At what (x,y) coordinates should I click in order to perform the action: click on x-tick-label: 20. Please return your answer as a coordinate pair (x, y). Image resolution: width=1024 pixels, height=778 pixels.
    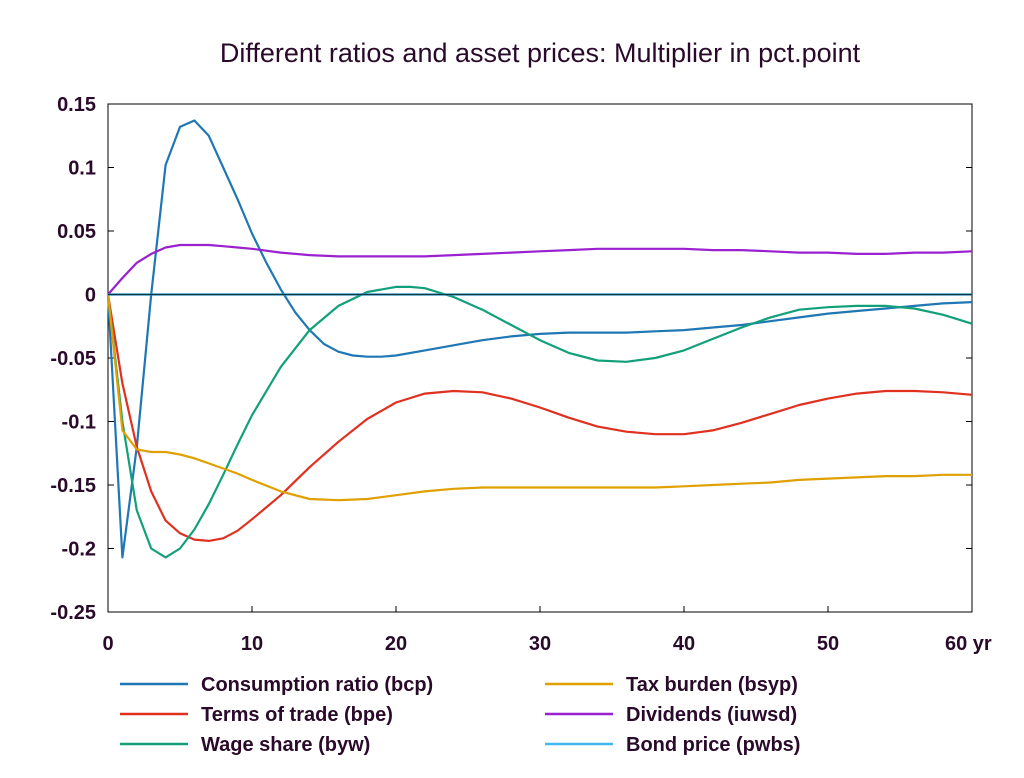
    Looking at the image, I should click on (396, 644).